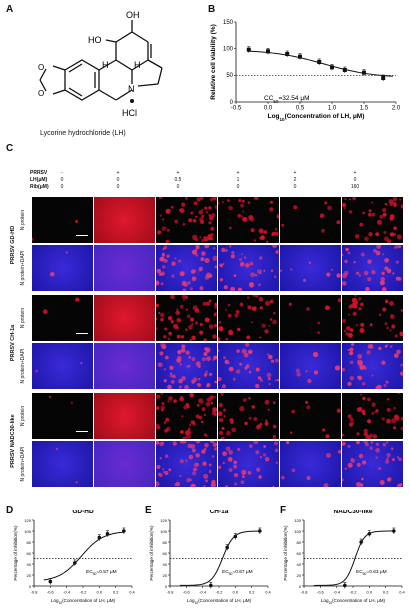  What do you see at coordinates (228, 23) in the screenshot?
I see `y-tick-label: 150` at bounding box center [228, 23].